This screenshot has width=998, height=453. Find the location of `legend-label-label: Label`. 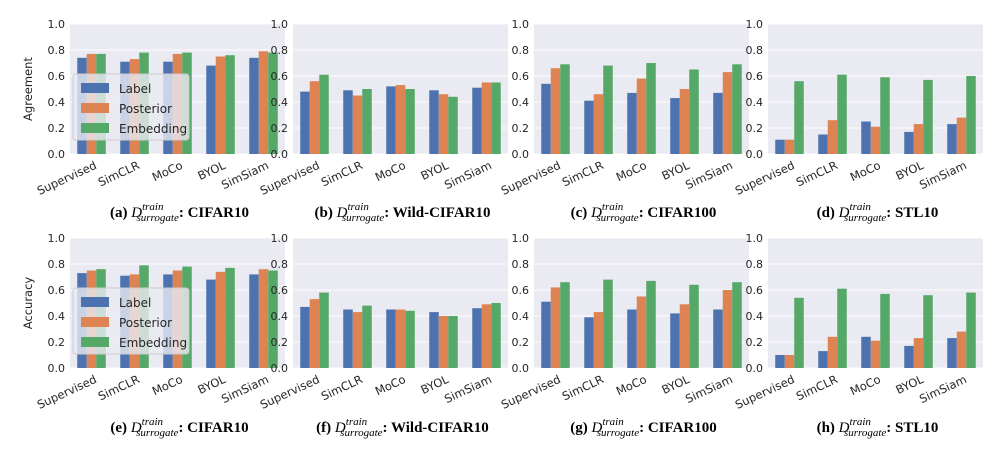

legend-label-label: Label is located at coordinates (135, 303).